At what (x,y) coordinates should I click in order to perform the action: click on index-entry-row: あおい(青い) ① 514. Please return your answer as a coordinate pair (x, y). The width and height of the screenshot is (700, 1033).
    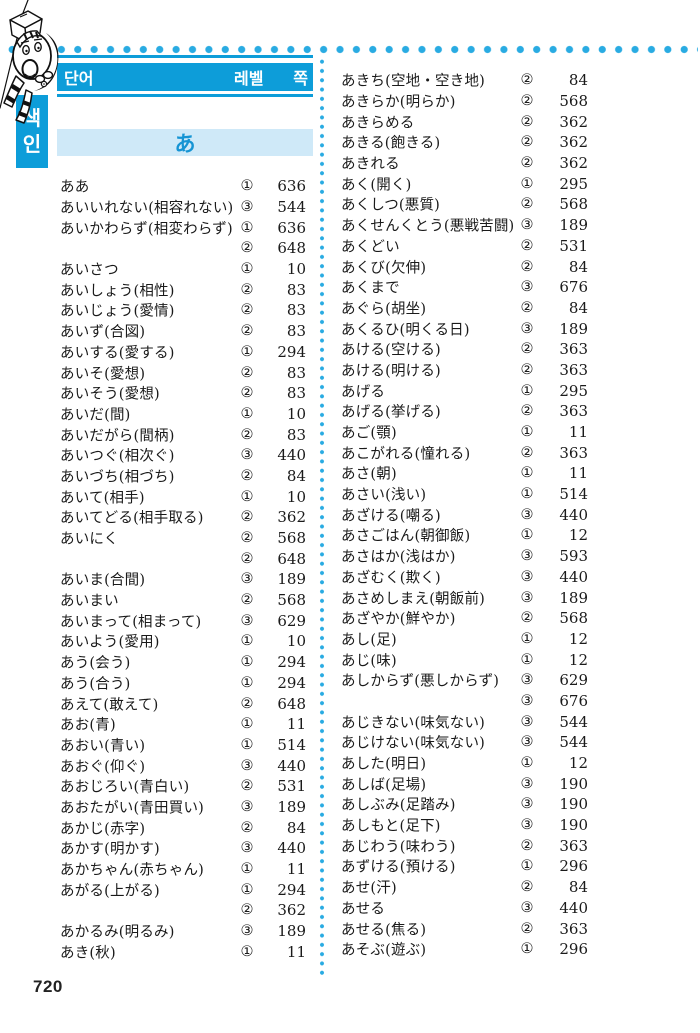
    Looking at the image, I should click on (183, 745).